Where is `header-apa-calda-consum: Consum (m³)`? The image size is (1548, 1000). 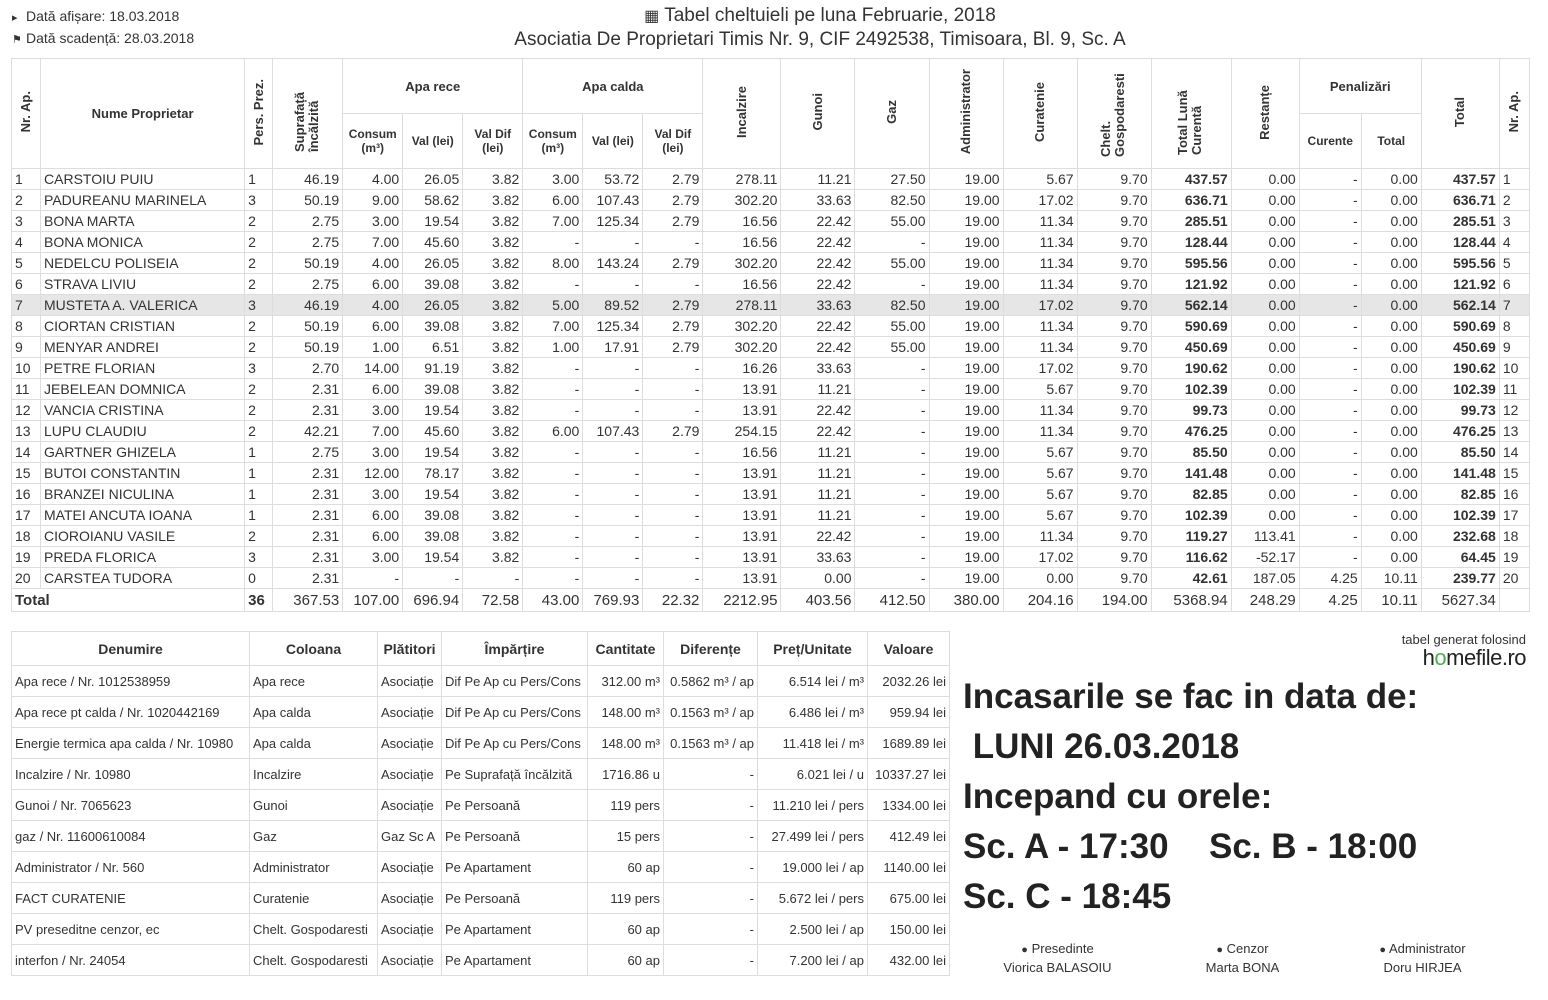
header-apa-calda-consum: Consum (m³) is located at coordinates (553, 141).